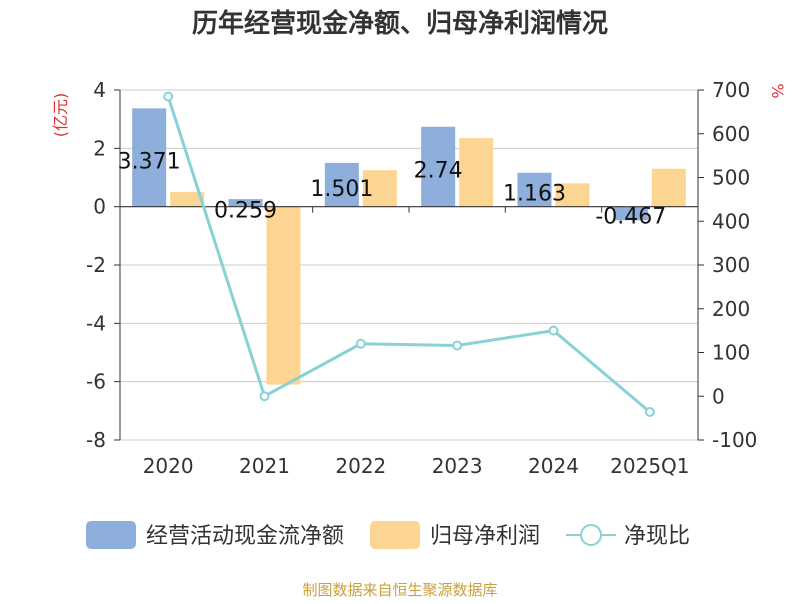 Image resolution: width=800 pixels, height=604 pixels. Describe the element at coordinates (777, 90) in the screenshot. I see `right-axis-unit: %` at that location.